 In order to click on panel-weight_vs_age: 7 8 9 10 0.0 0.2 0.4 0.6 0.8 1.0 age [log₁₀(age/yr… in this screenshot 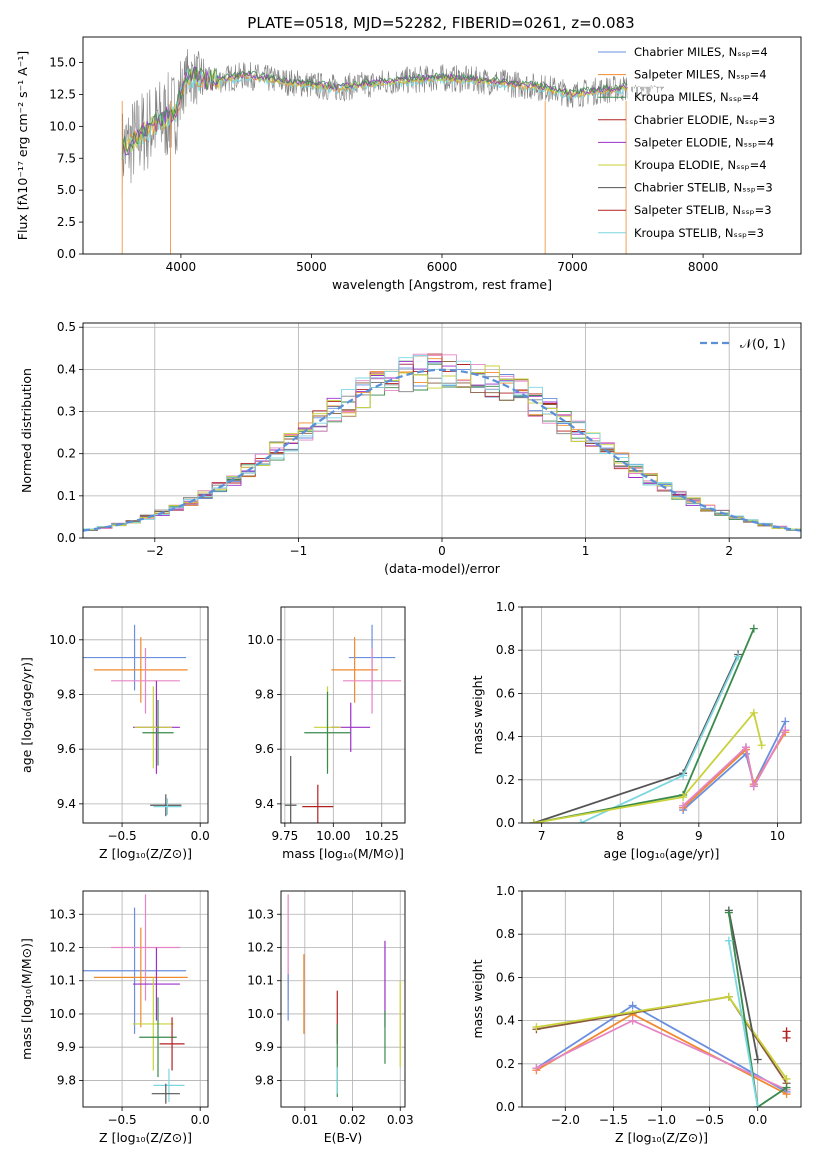, I will do `click(636, 730)`.